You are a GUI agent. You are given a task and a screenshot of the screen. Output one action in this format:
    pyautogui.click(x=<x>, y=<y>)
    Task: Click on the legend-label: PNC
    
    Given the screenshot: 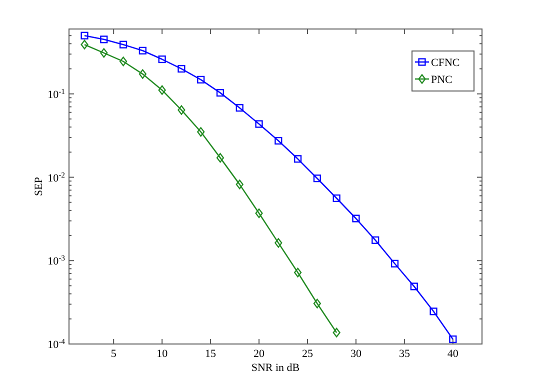 What is the action you would take?
    pyautogui.click(x=441, y=80)
    